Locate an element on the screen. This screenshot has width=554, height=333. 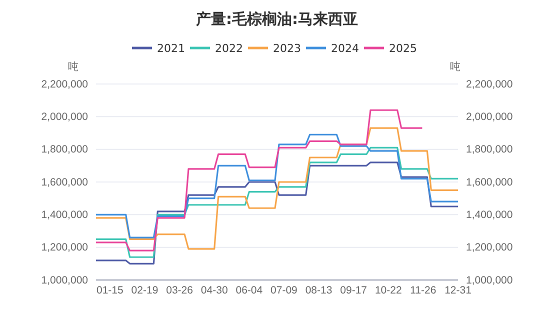
legend-label: 2021 is located at coordinates (171, 48).